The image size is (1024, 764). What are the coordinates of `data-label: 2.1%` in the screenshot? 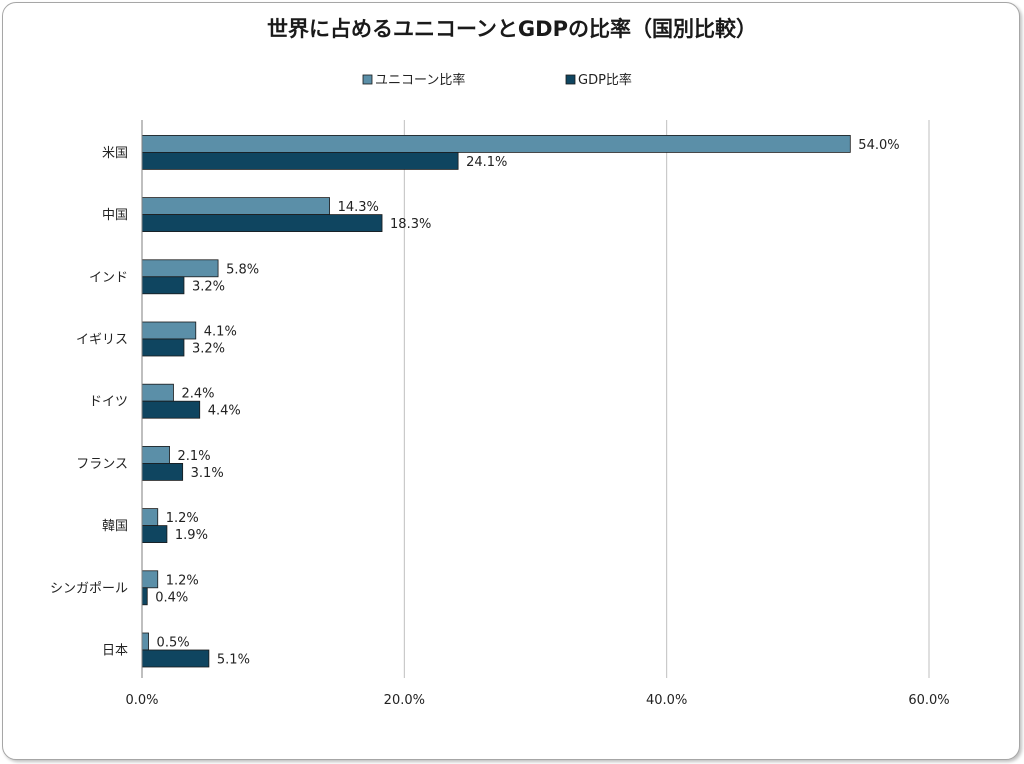 It's located at (194, 456).